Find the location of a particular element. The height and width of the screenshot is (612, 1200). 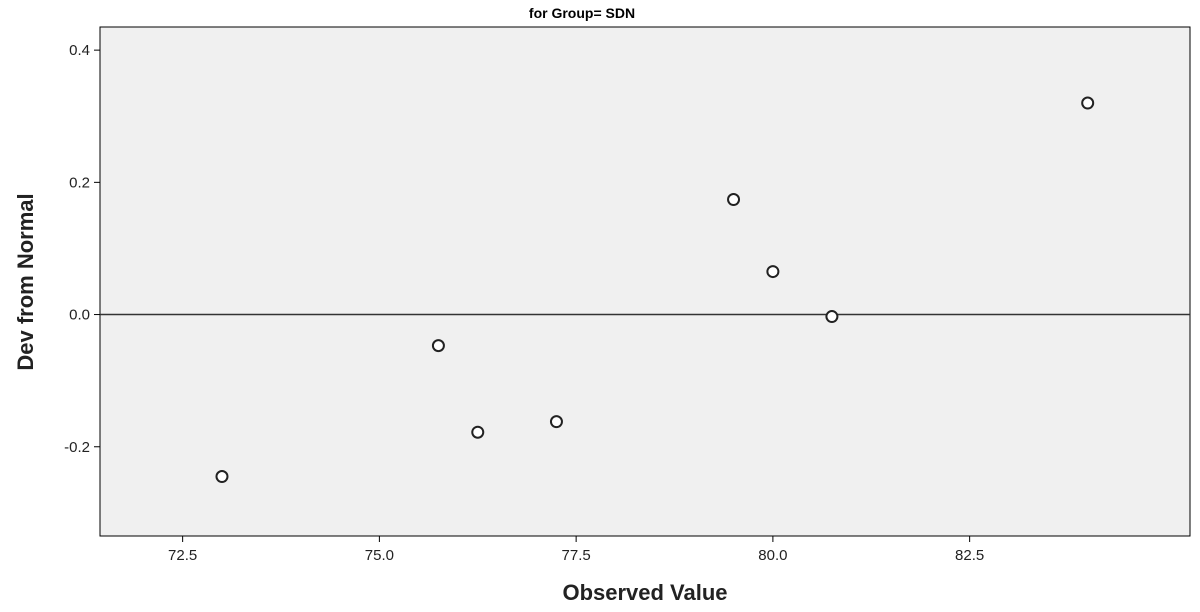

x-tick-label: 75.0 is located at coordinates (379, 555).